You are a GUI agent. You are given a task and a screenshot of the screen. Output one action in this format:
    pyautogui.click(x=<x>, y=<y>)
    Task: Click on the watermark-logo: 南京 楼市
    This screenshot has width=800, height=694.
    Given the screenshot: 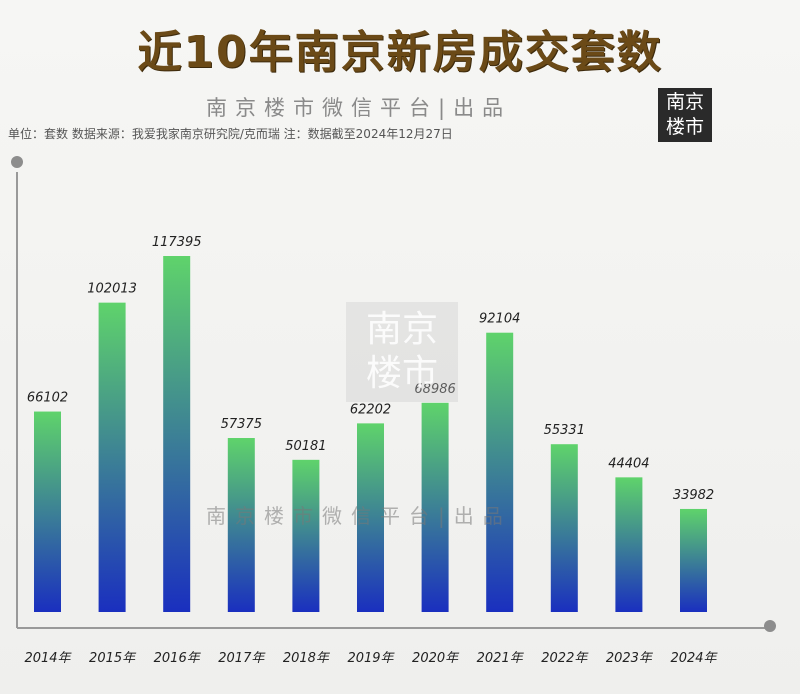 What is the action you would take?
    pyautogui.click(x=402, y=352)
    